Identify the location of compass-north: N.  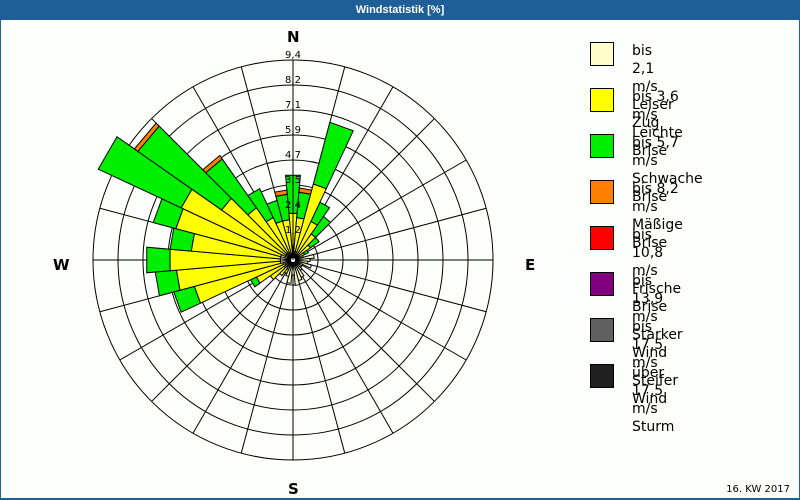
(293, 37).